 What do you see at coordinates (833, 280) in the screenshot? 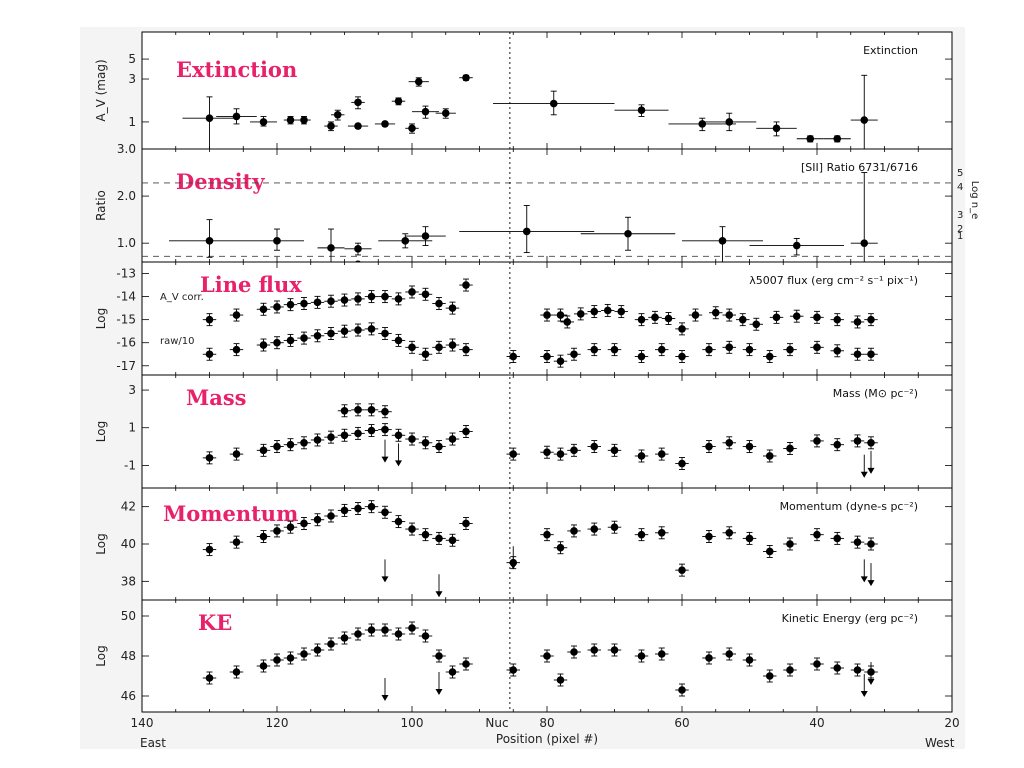
I see `panel-title: λ5007 flux (erg cm⁻² s⁻¹ pix⁻¹)` at bounding box center [833, 280].